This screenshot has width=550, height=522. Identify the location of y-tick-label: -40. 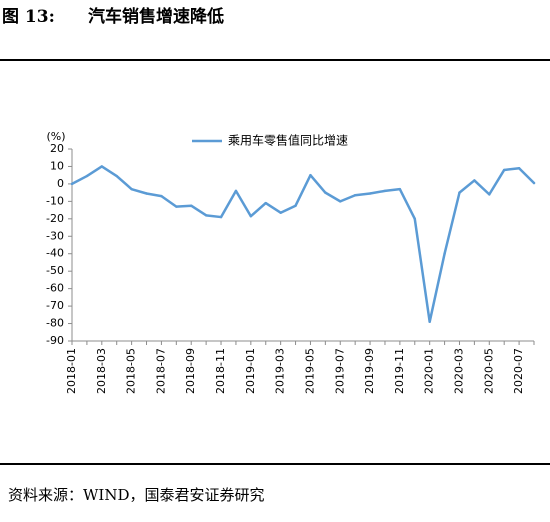
(55, 253).